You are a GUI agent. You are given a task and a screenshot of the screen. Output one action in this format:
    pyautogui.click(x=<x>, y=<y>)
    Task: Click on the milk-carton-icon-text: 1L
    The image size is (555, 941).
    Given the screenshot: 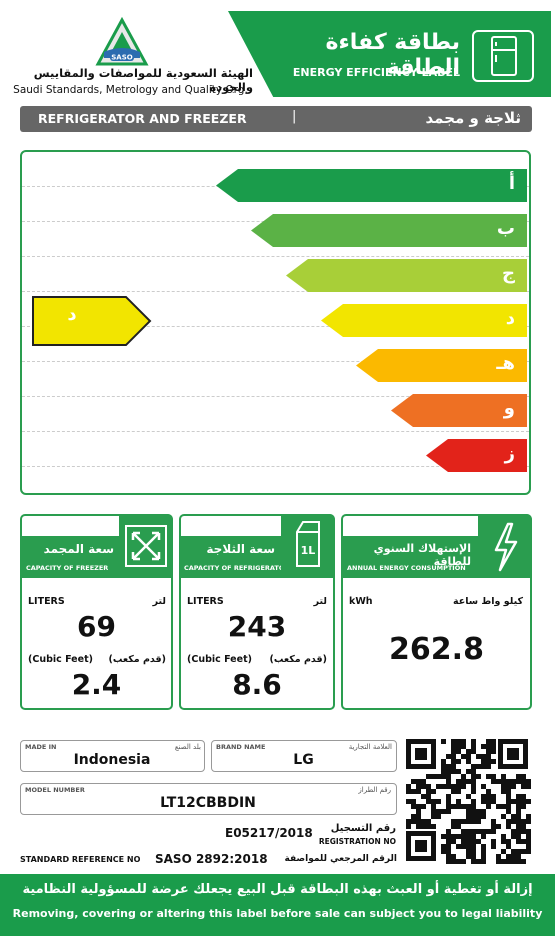 What is the action you would take?
    pyautogui.click(x=308, y=550)
    